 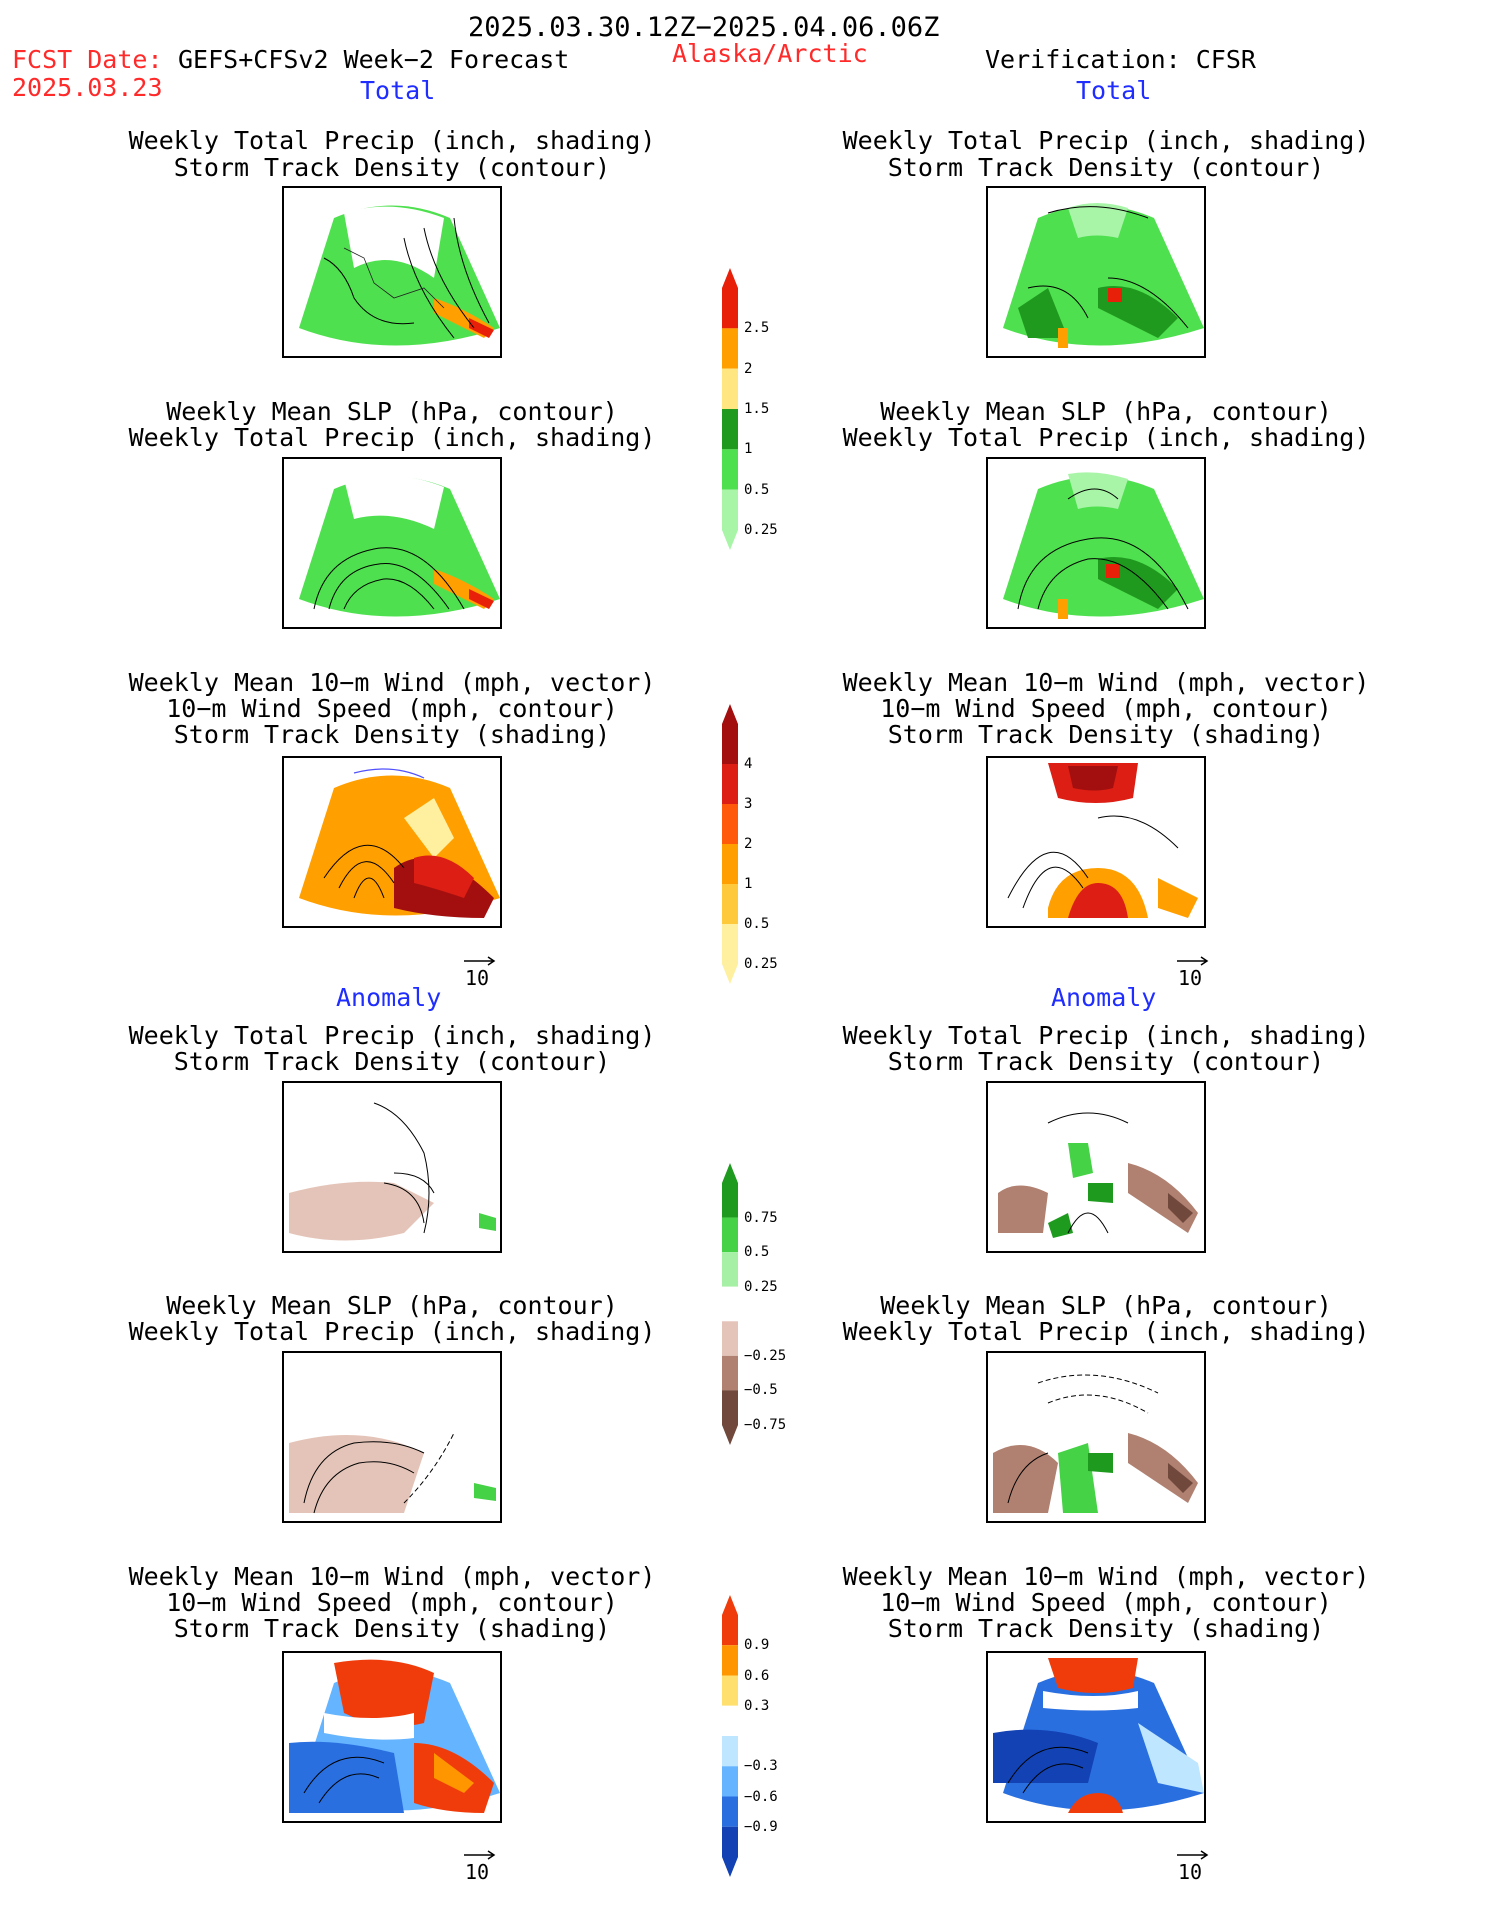 I want to click on map-panel-anom-wind-verif, so click(x=1096, y=1737).